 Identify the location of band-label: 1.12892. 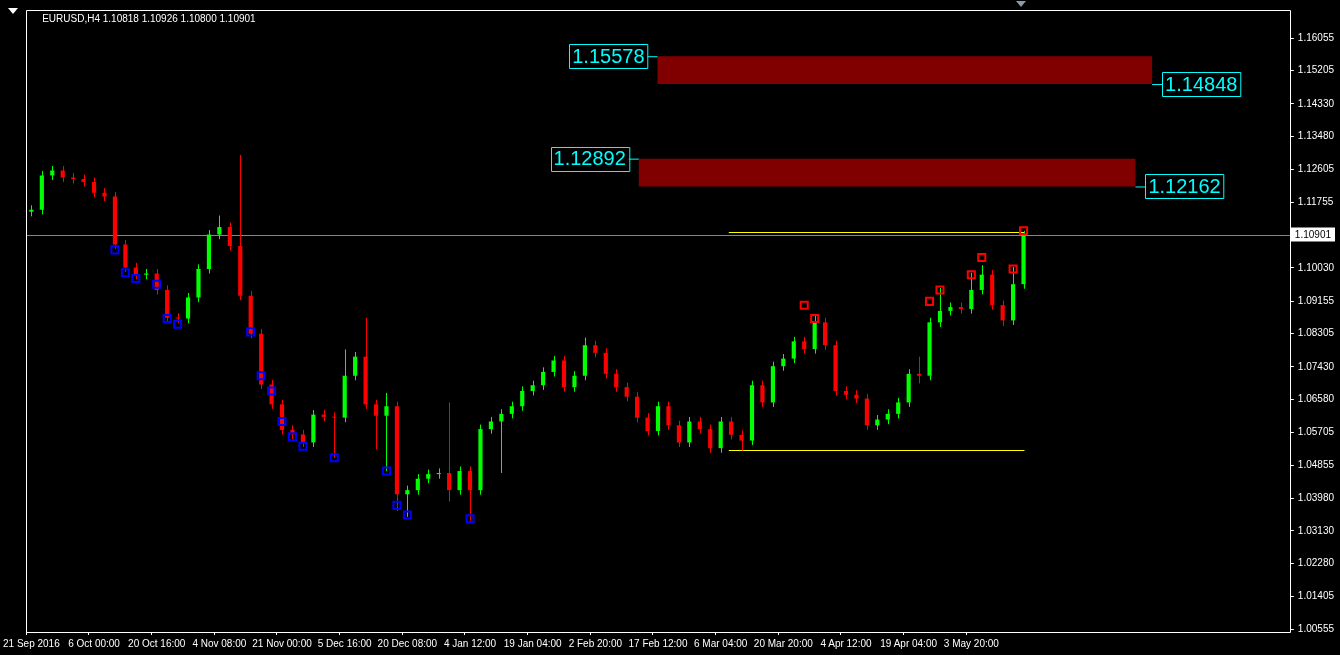
(589, 158).